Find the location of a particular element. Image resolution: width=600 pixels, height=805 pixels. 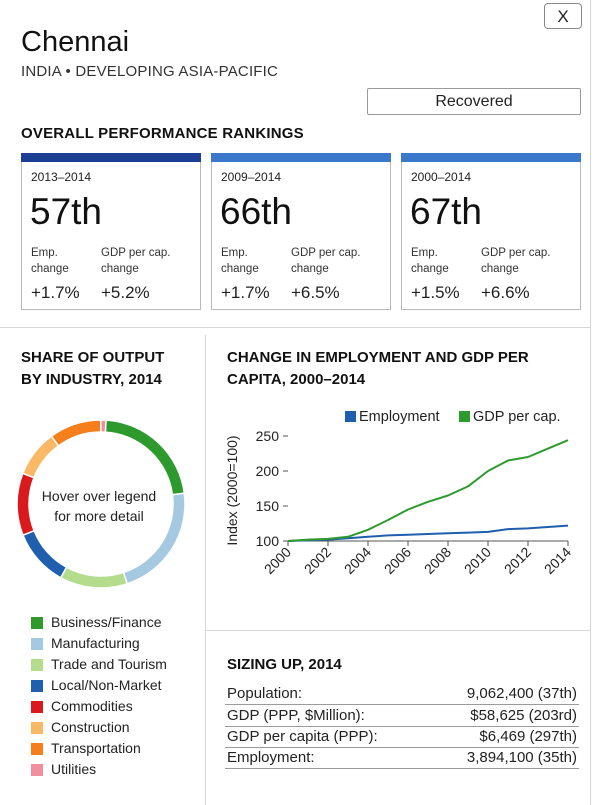

legend-label: Business/Finance is located at coordinates (106, 622).